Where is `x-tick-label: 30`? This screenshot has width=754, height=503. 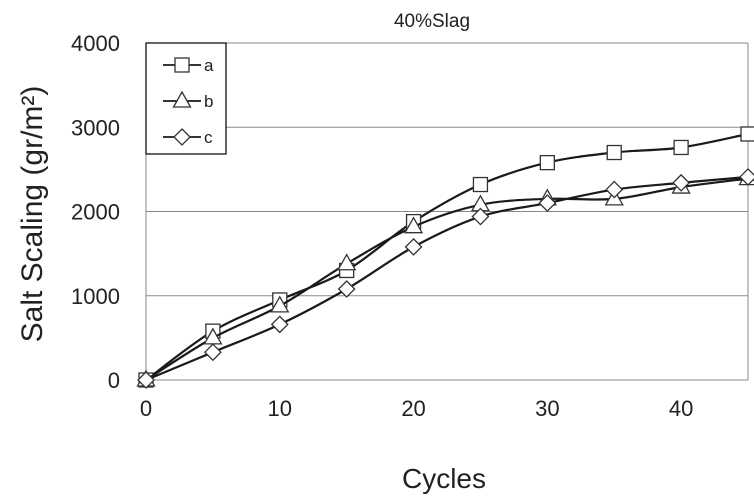 x-tick-label: 30 is located at coordinates (547, 408).